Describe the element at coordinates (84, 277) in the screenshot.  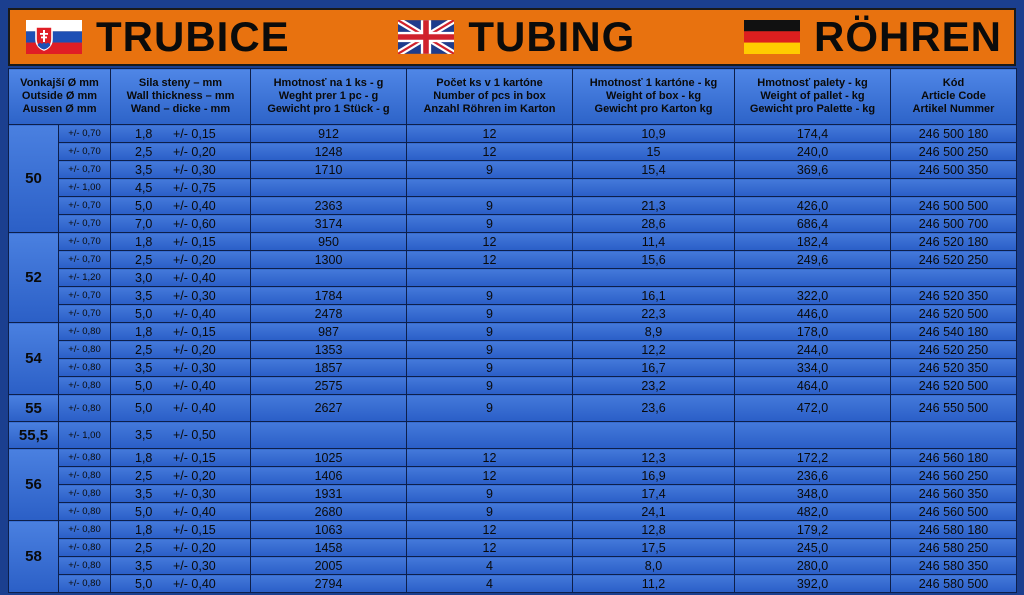
I see `diameter-tolerance-cell: +/- 1,20` at that location.